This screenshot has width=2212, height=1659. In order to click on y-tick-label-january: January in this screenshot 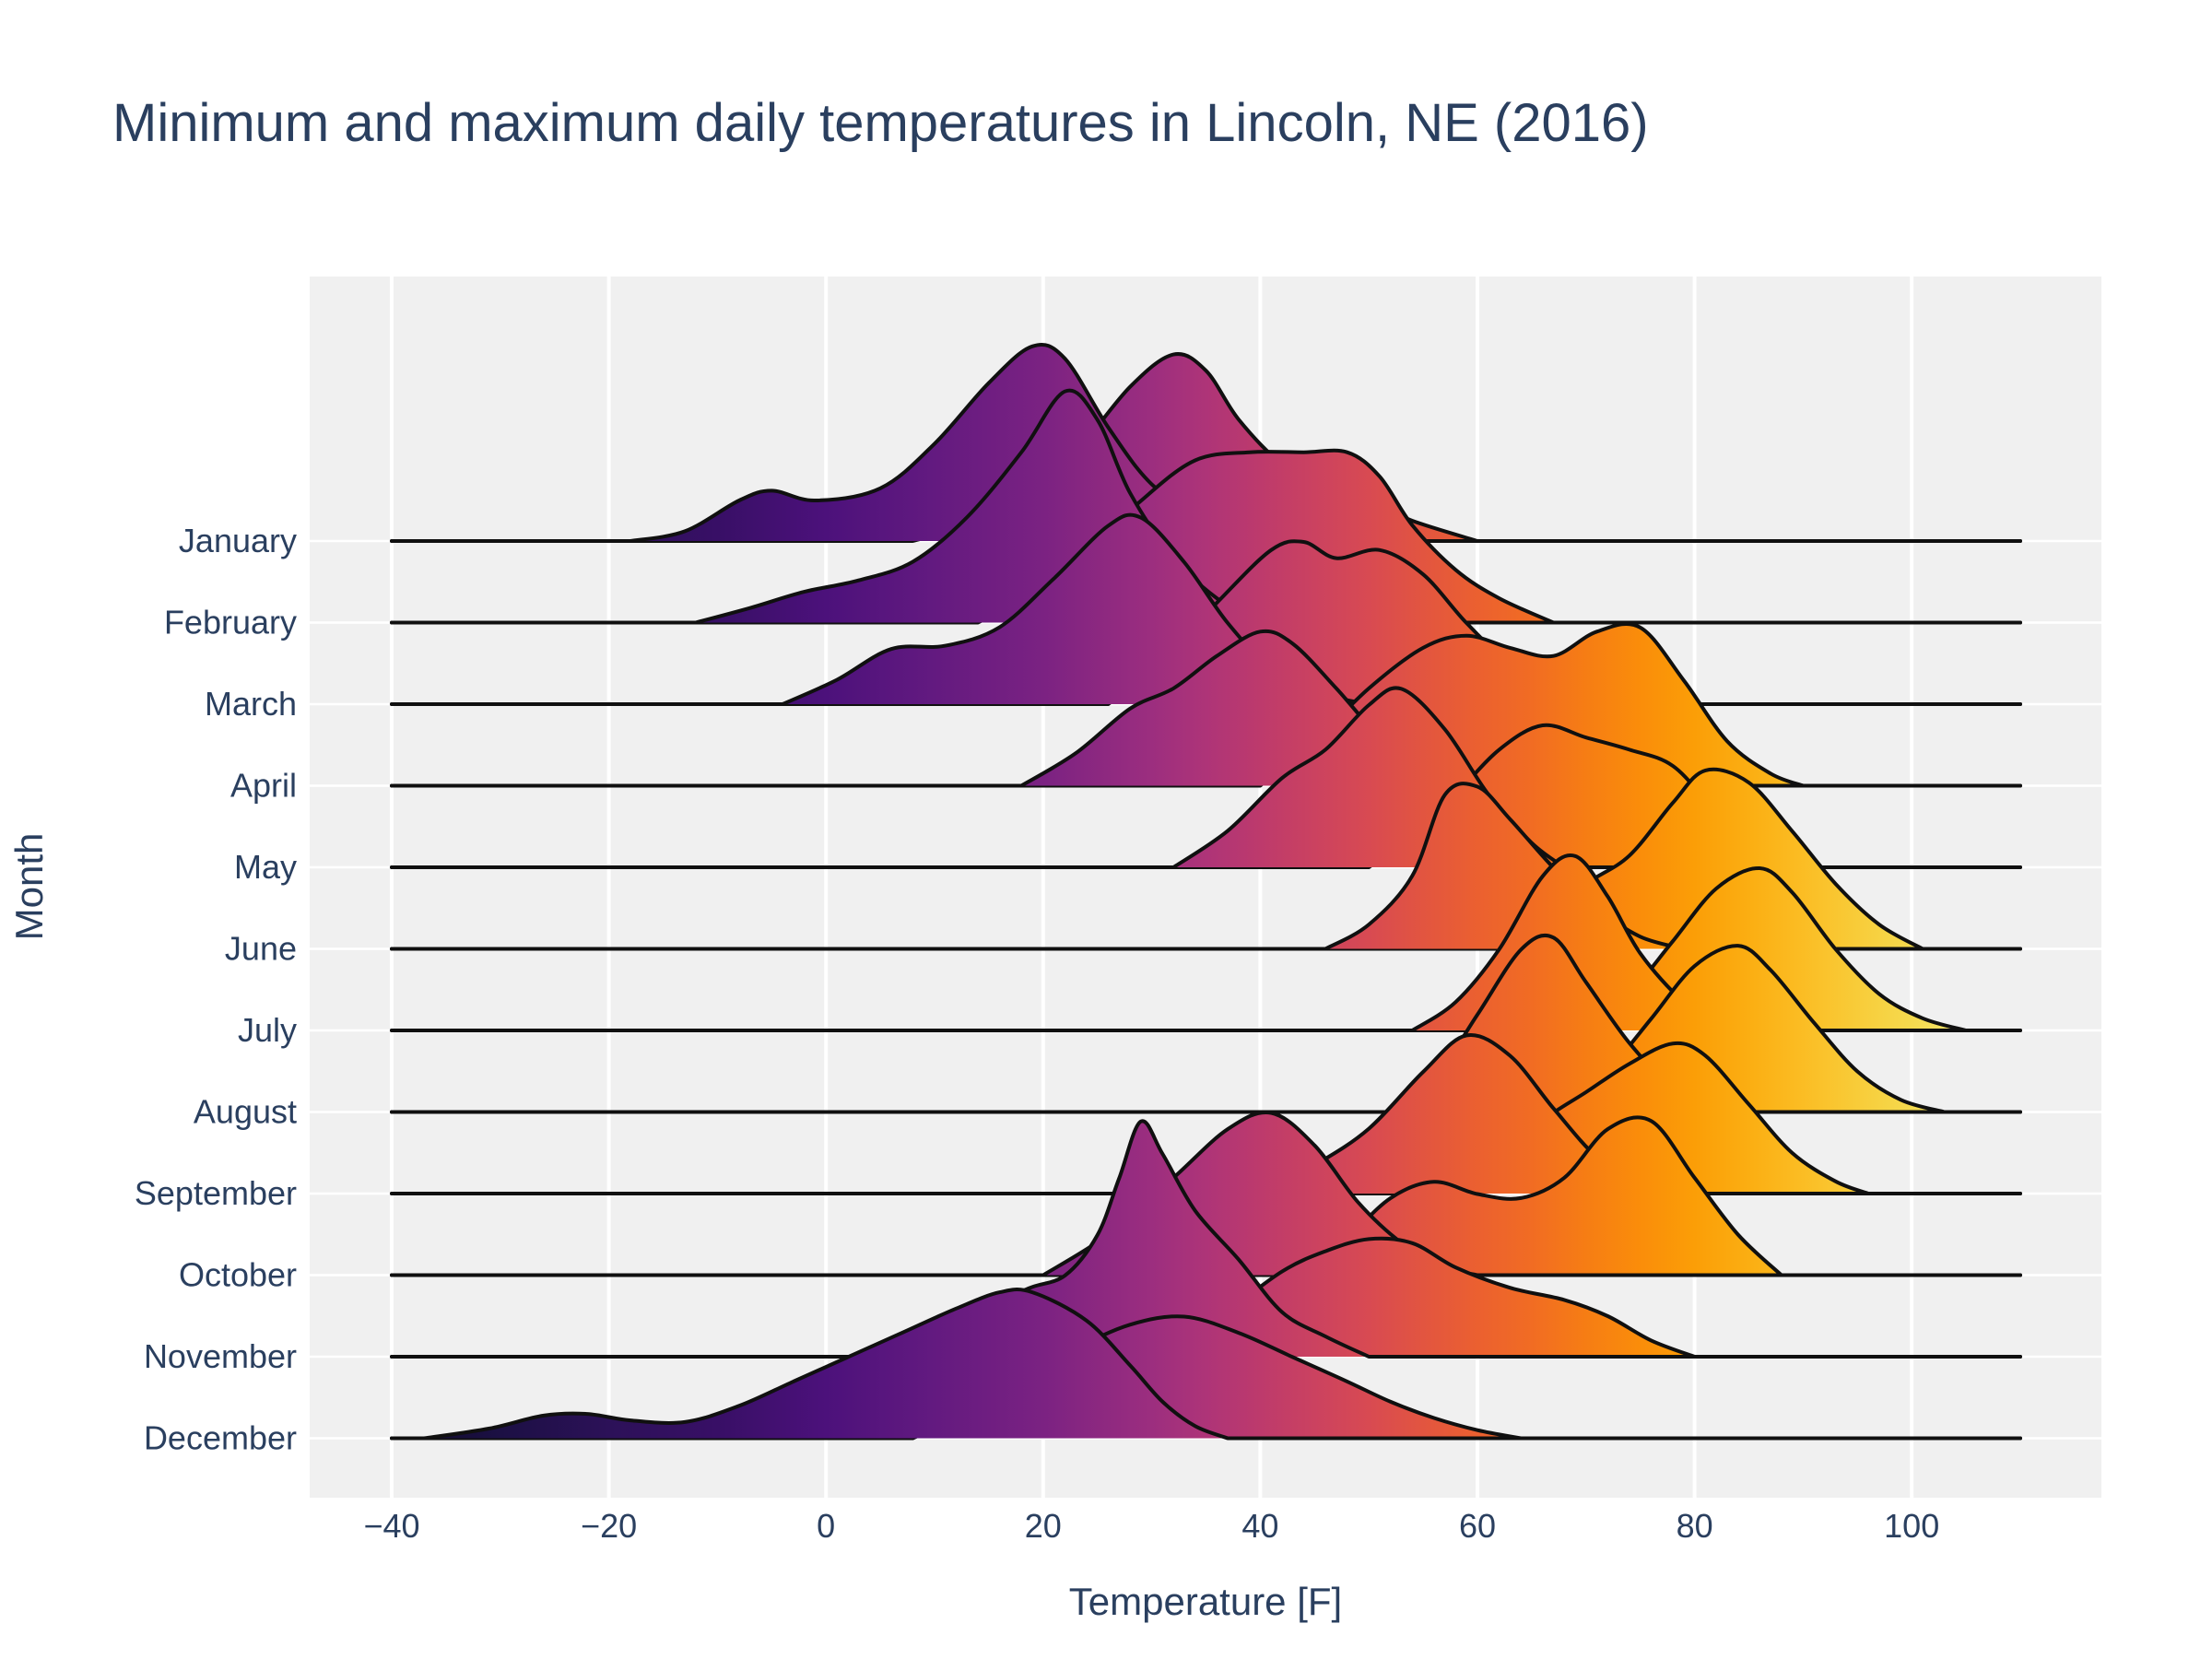, I will do `click(238, 540)`.